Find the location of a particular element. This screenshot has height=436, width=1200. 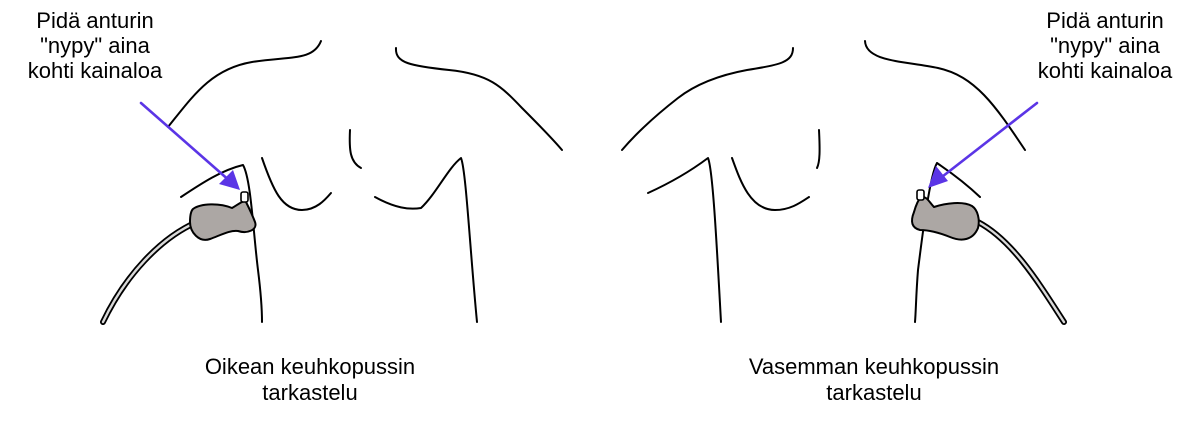

caption-line-1: Vasemman keuhkopussin is located at coordinates (874, 366).